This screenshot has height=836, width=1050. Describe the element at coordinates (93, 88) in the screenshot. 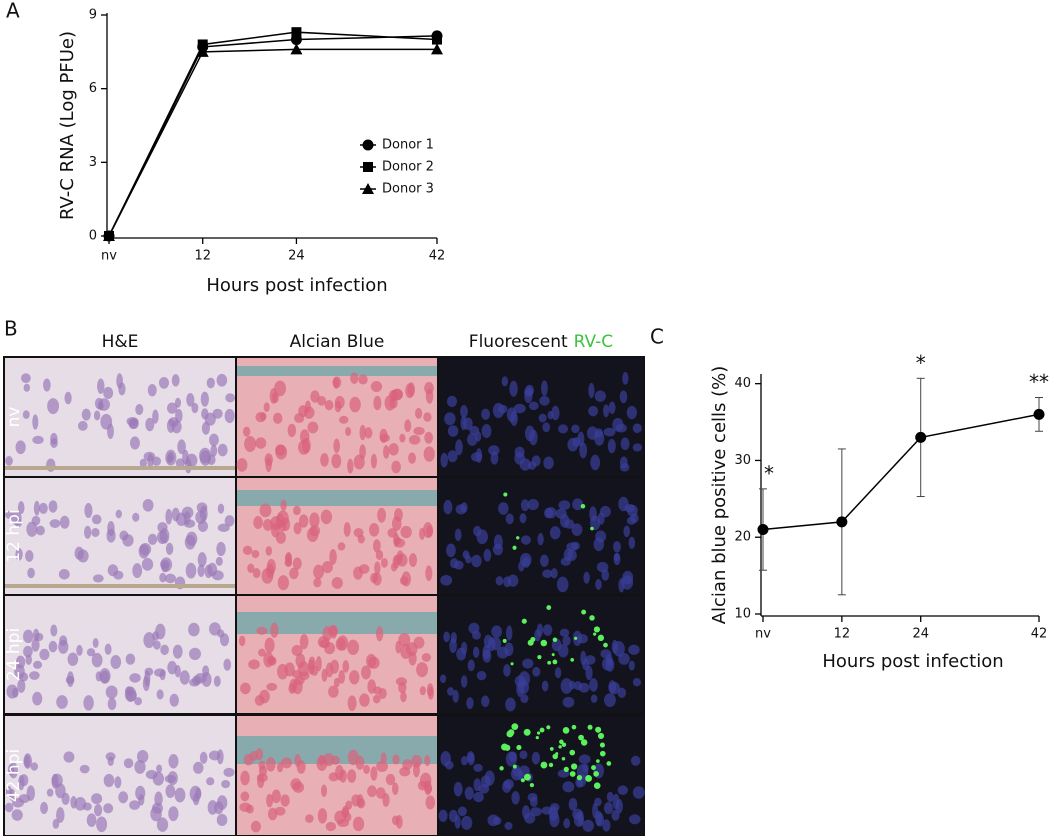

I see `y-tick-label: 6` at that location.